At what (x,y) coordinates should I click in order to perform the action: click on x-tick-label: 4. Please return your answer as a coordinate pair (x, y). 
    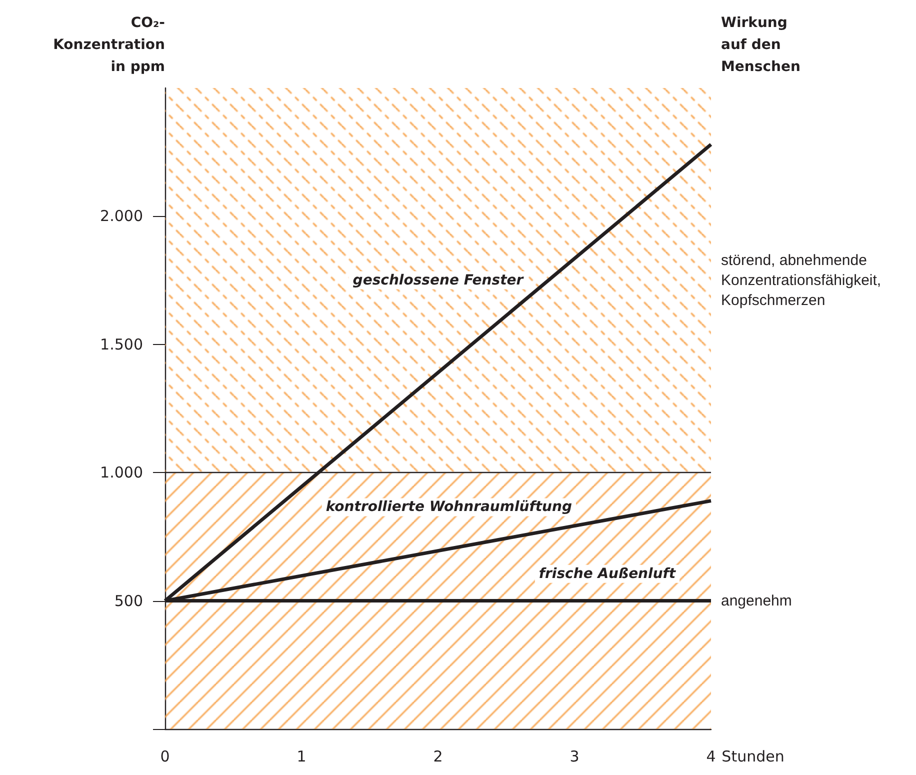
    Looking at the image, I should click on (711, 757).